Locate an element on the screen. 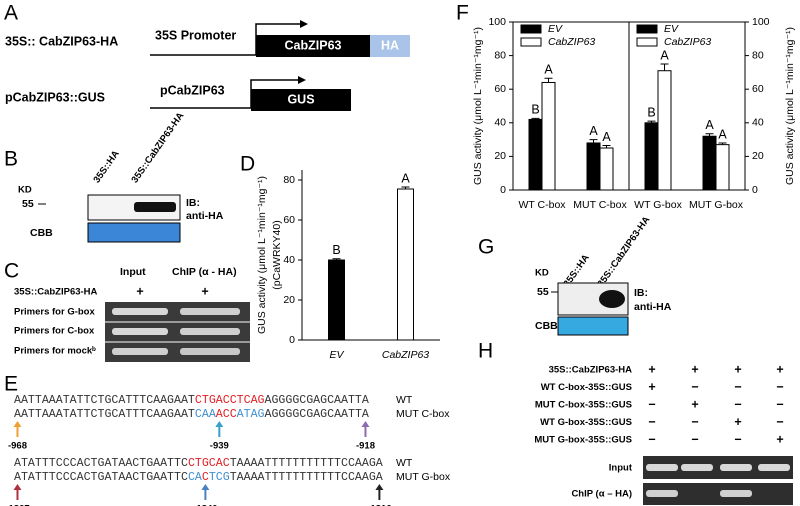 This screenshot has height=506, width=800. y-tick-label: 0 is located at coordinates (503, 190).